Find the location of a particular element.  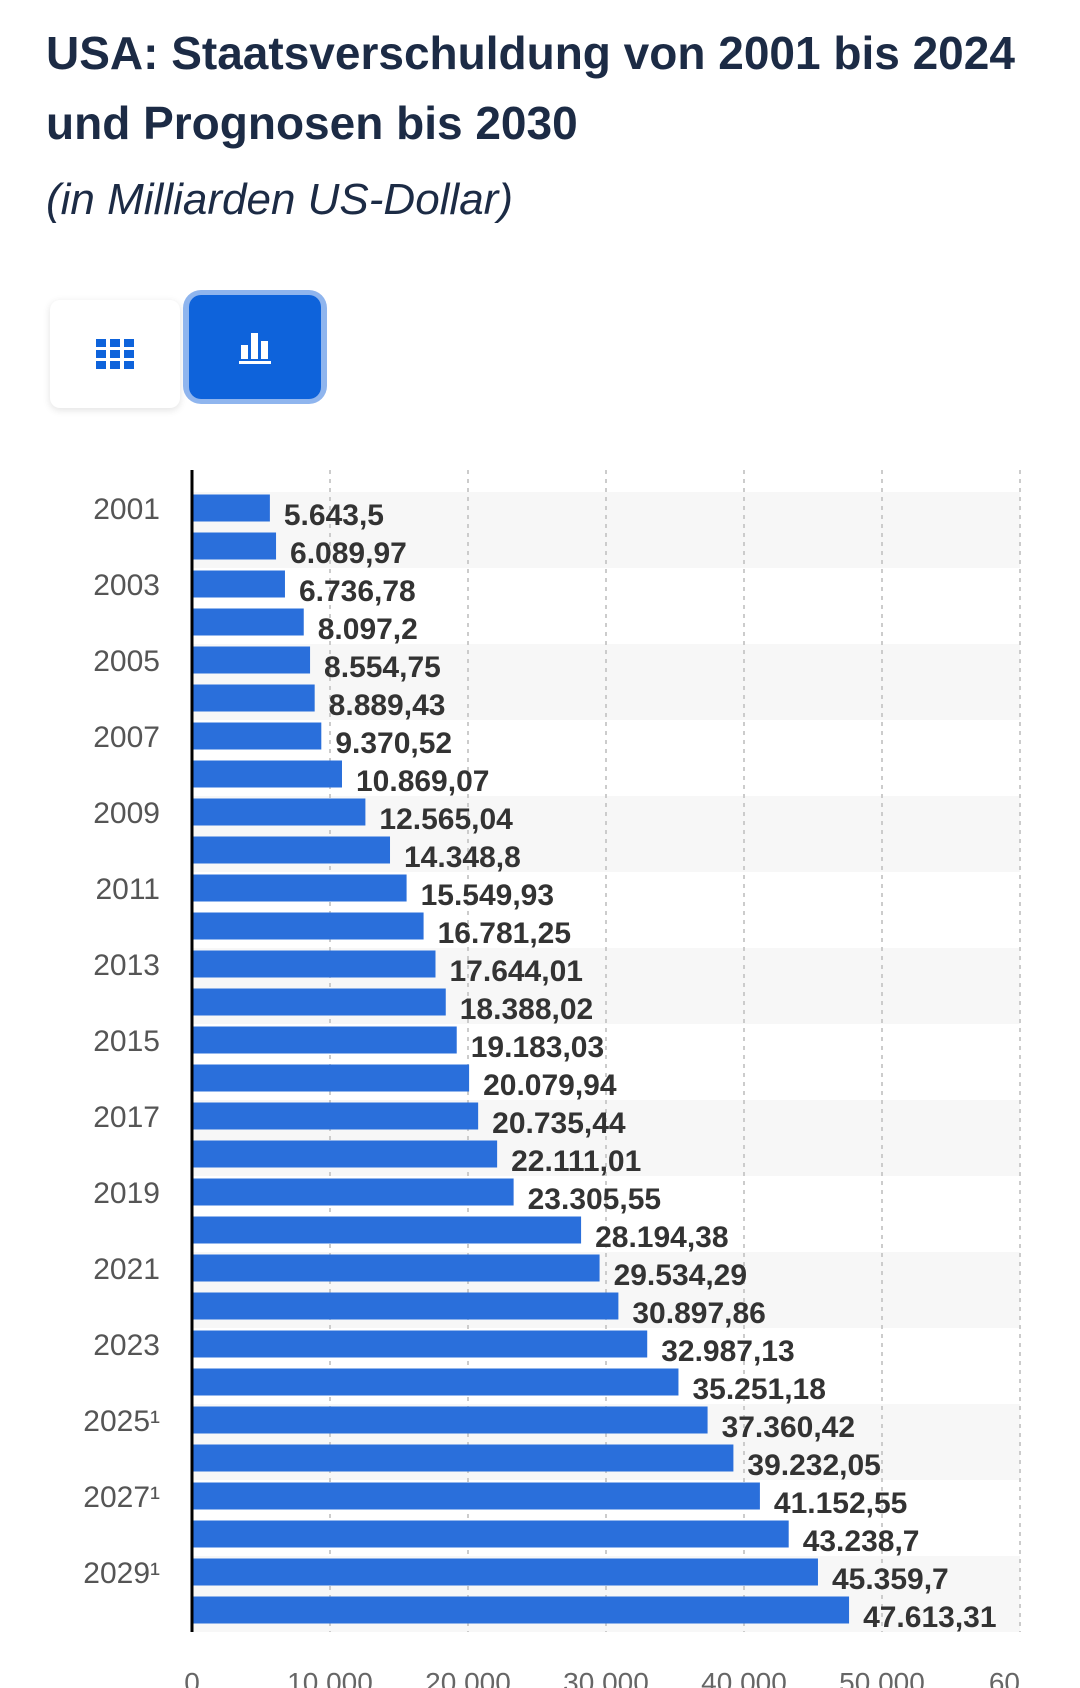

value-label: 12.565,04 is located at coordinates (446, 819).